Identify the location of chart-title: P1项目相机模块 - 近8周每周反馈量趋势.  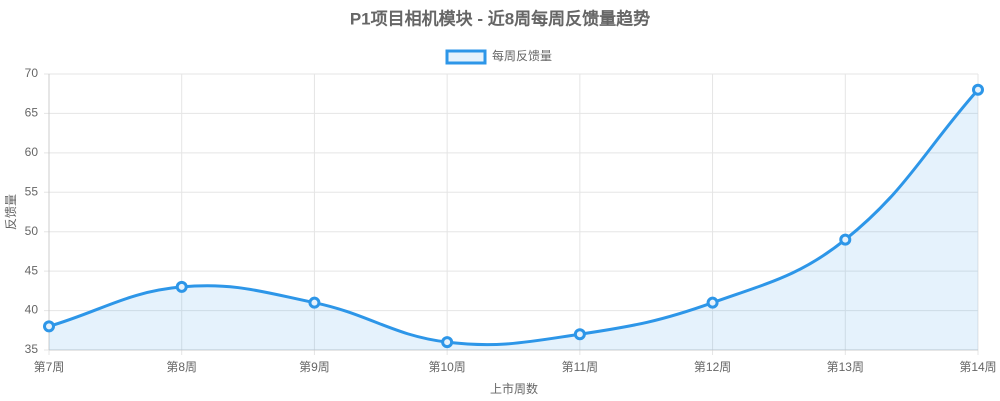
(500, 18).